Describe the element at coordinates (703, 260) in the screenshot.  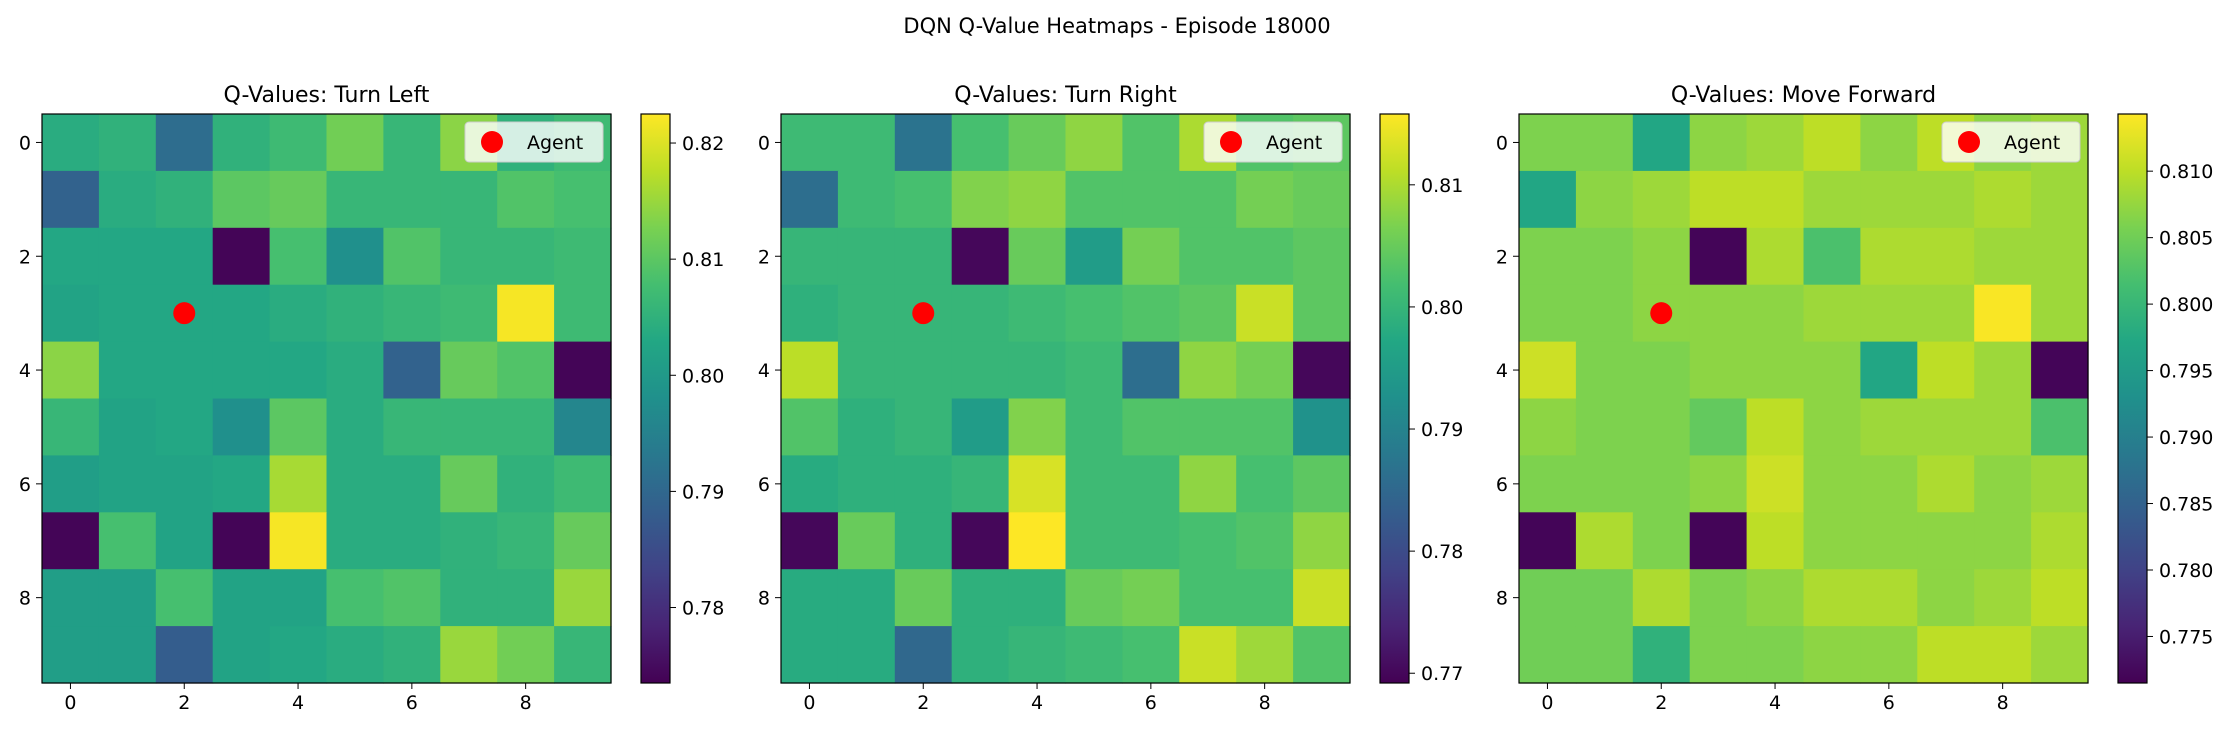
I see `colorbar-tick-label: 0.81` at that location.